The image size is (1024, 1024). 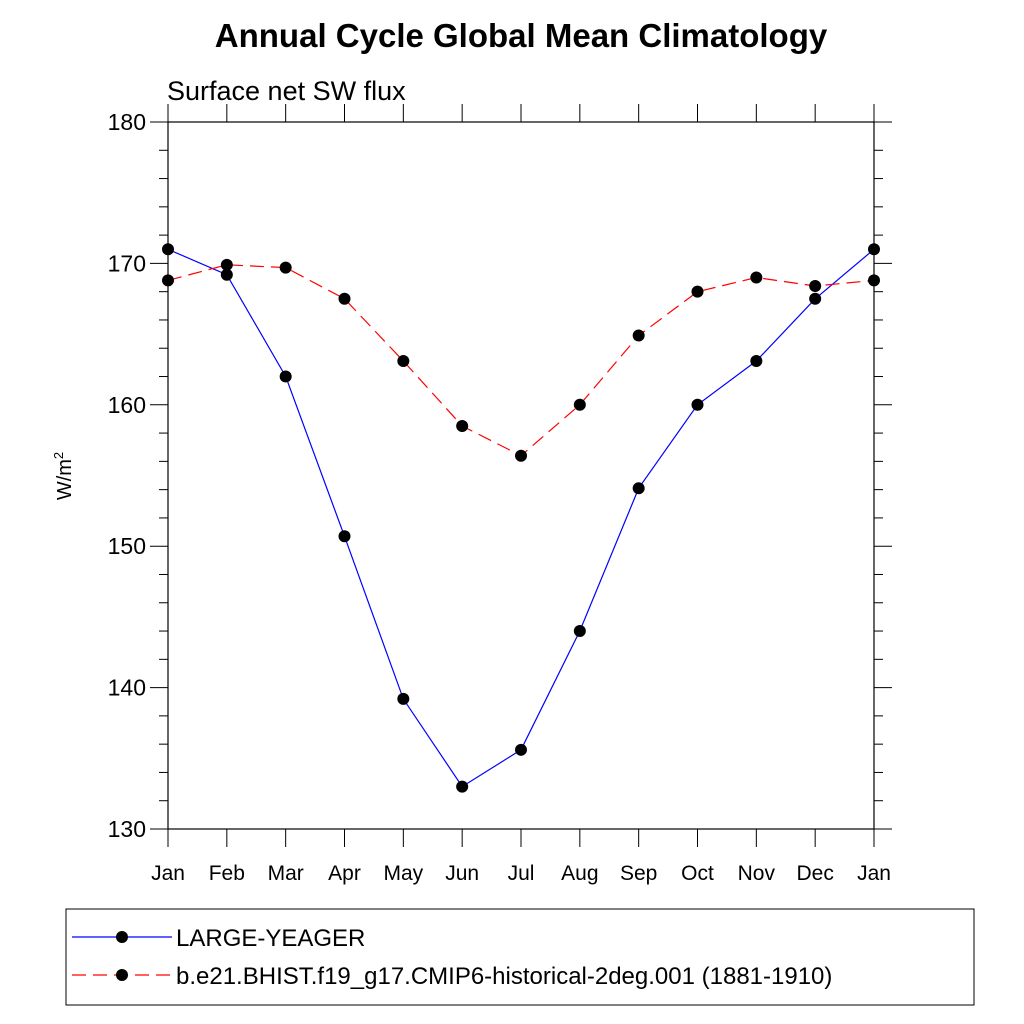 What do you see at coordinates (521, 360) in the screenshot?
I see `series-line` at bounding box center [521, 360].